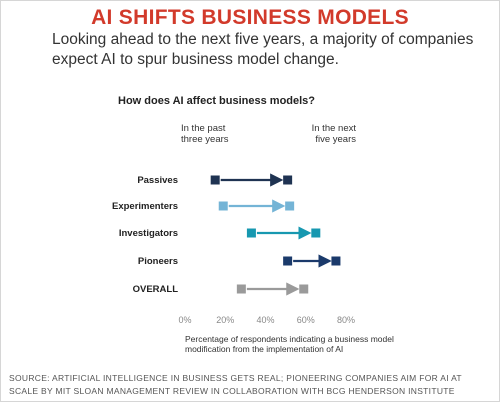 Image resolution: width=500 pixels, height=402 pixels. Describe the element at coordinates (290, 206) in the screenshot. I see `marker-next-experimenters` at that location.